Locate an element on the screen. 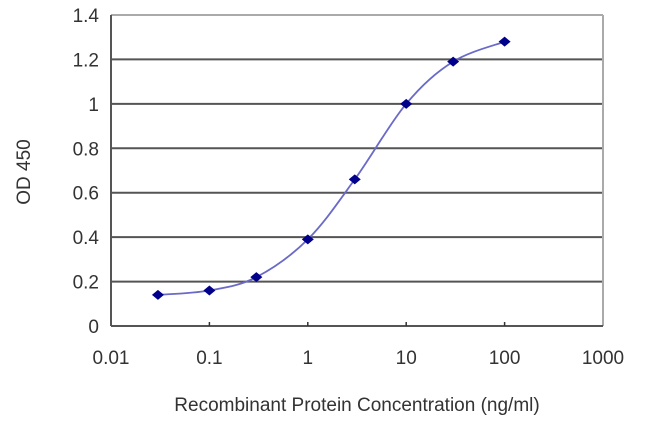  x-tick-label: 0.1 is located at coordinates (209, 358).